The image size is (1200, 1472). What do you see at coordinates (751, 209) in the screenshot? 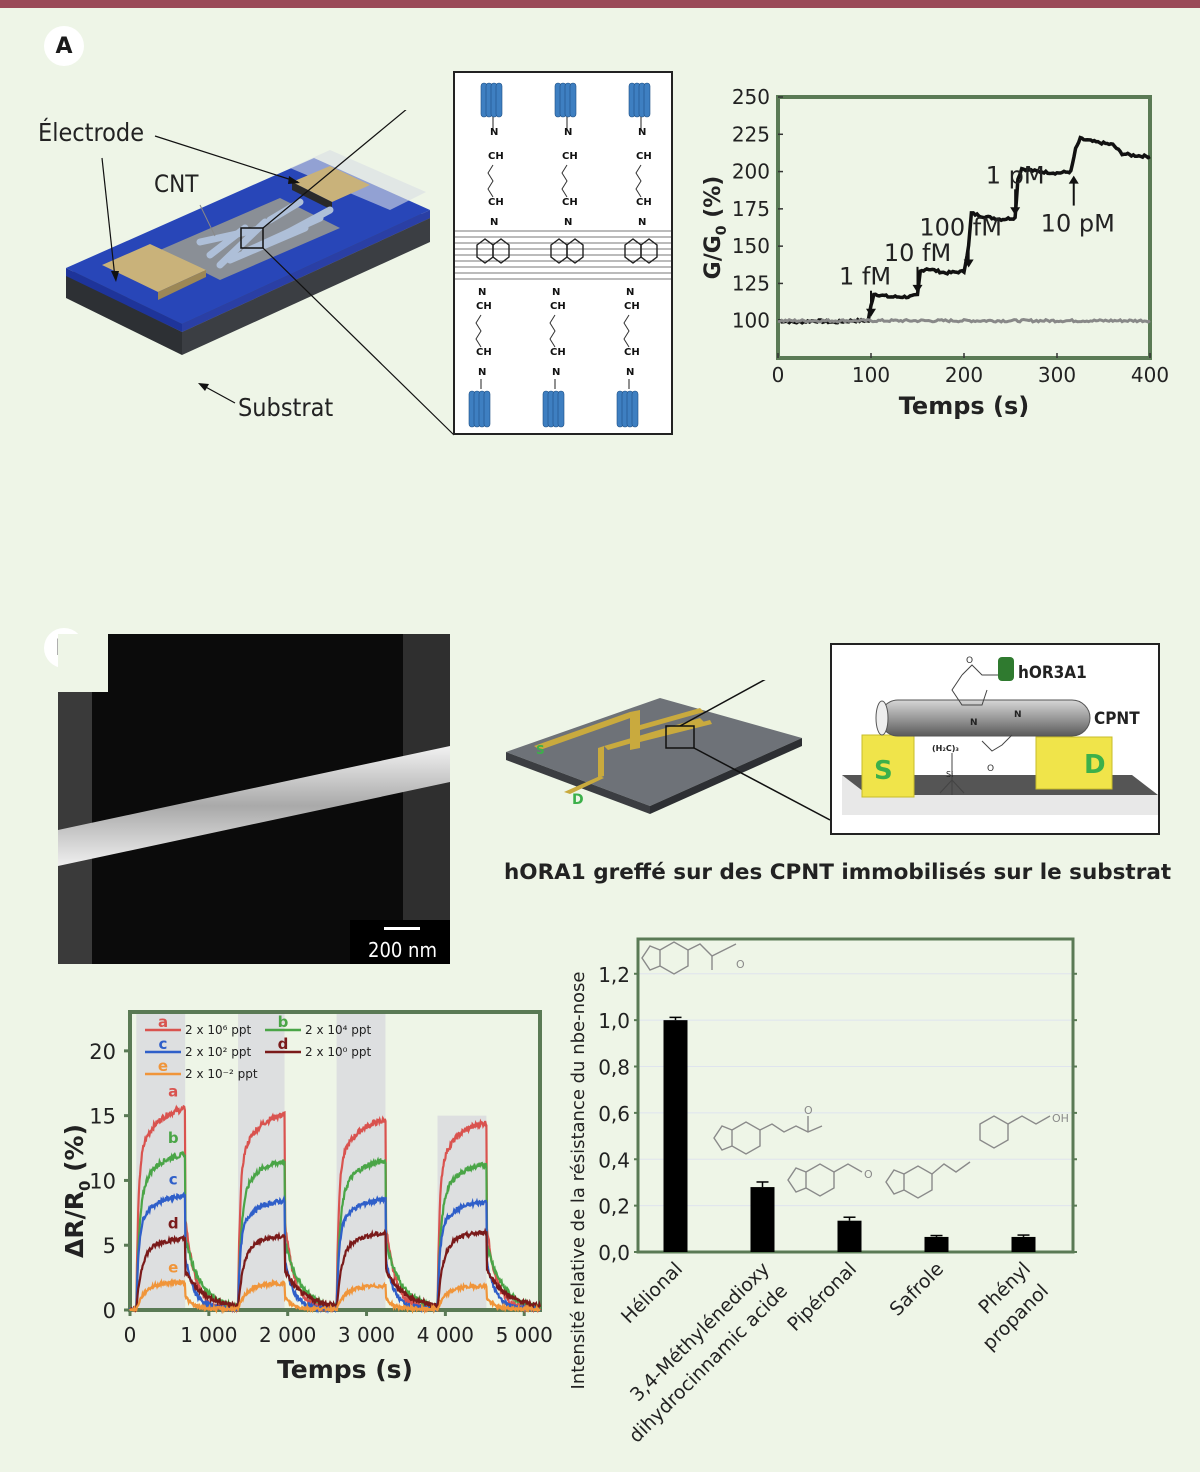
I see `y-tick-label: 175` at bounding box center [751, 209].